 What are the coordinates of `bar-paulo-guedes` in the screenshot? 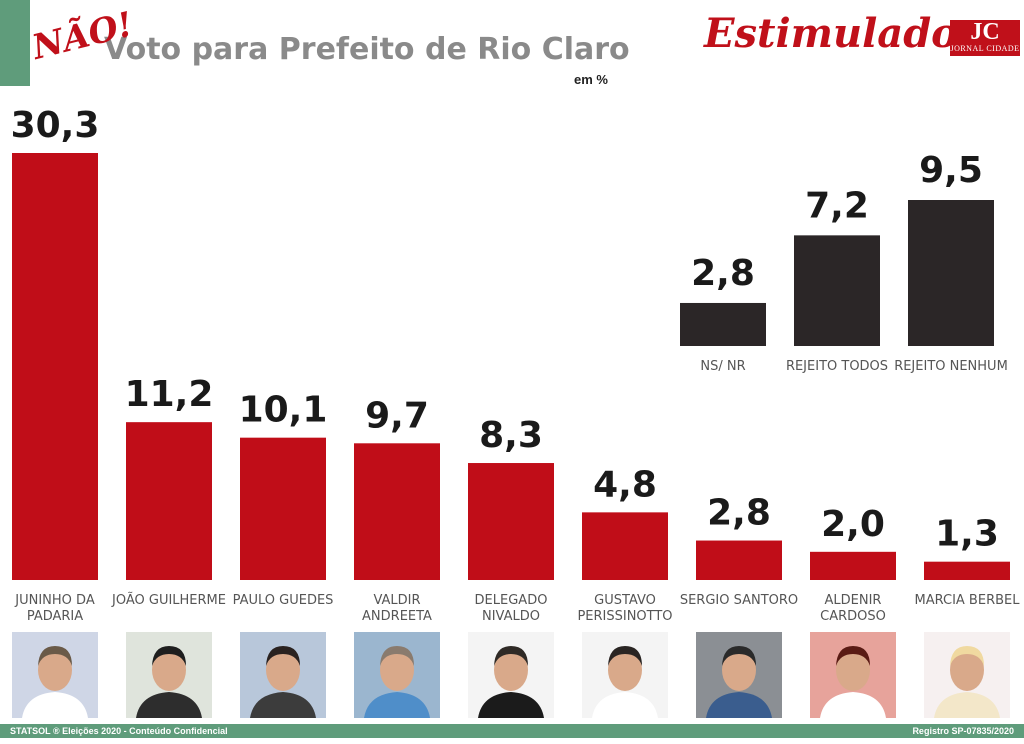 It's located at (283, 508).